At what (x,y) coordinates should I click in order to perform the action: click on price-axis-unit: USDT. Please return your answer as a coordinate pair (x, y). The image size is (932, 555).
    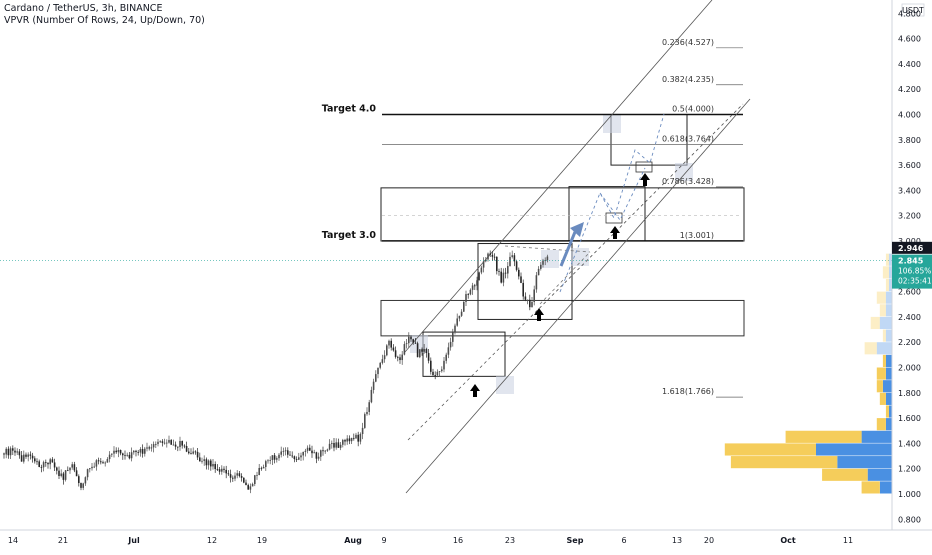
    Looking at the image, I should click on (913, 10).